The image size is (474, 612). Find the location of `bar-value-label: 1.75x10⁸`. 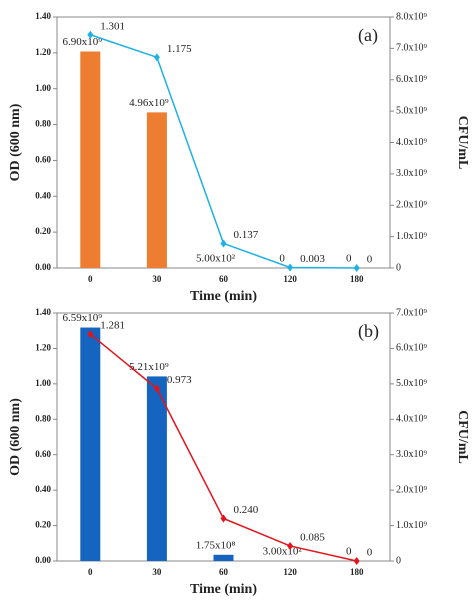

bar-value-label: 1.75x10⁸ is located at coordinates (216, 545).